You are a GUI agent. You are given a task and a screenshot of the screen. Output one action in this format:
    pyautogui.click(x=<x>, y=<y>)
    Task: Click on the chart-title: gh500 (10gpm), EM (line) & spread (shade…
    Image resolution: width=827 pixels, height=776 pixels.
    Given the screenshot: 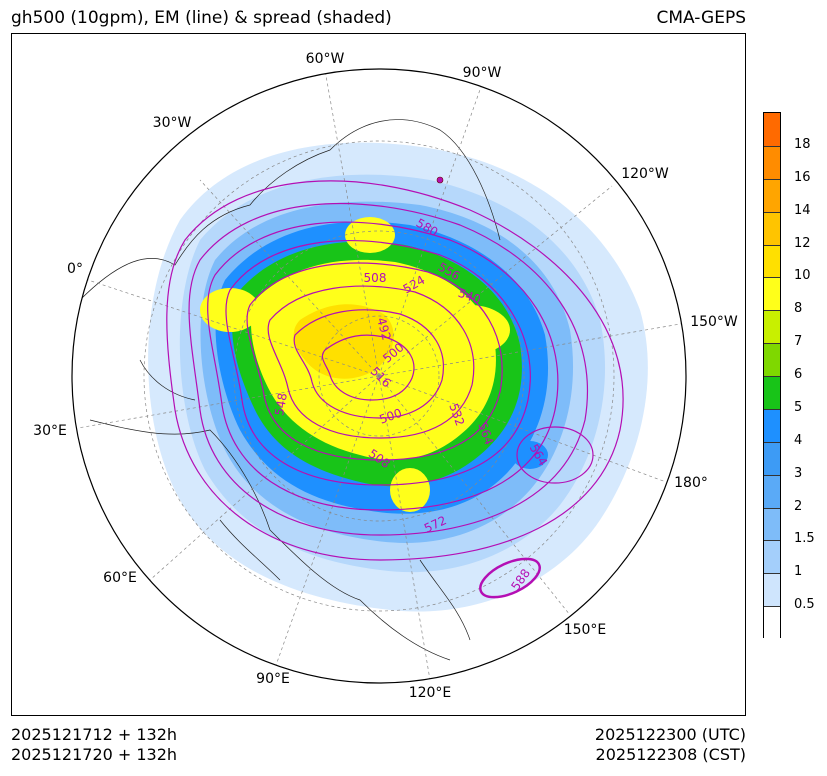 What is the action you would take?
    pyautogui.click(x=201, y=18)
    